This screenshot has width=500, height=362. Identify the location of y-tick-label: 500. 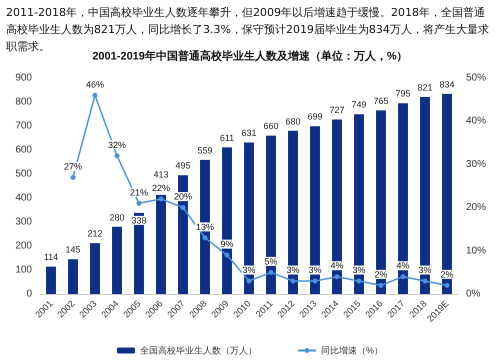
(23, 174).